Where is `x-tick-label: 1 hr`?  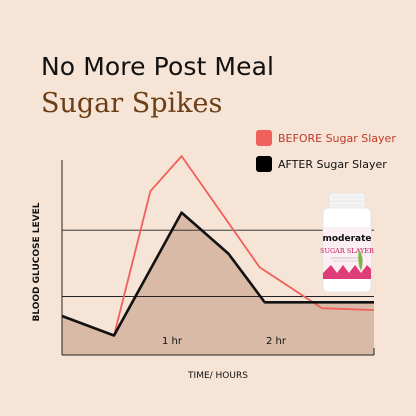 x-tick-label: 1 hr is located at coordinates (172, 341).